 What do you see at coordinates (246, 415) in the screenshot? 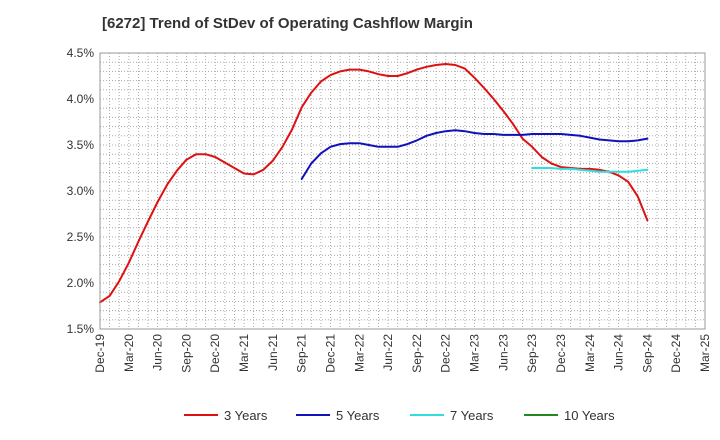
I see `legend-label: 3 Years` at bounding box center [246, 415].